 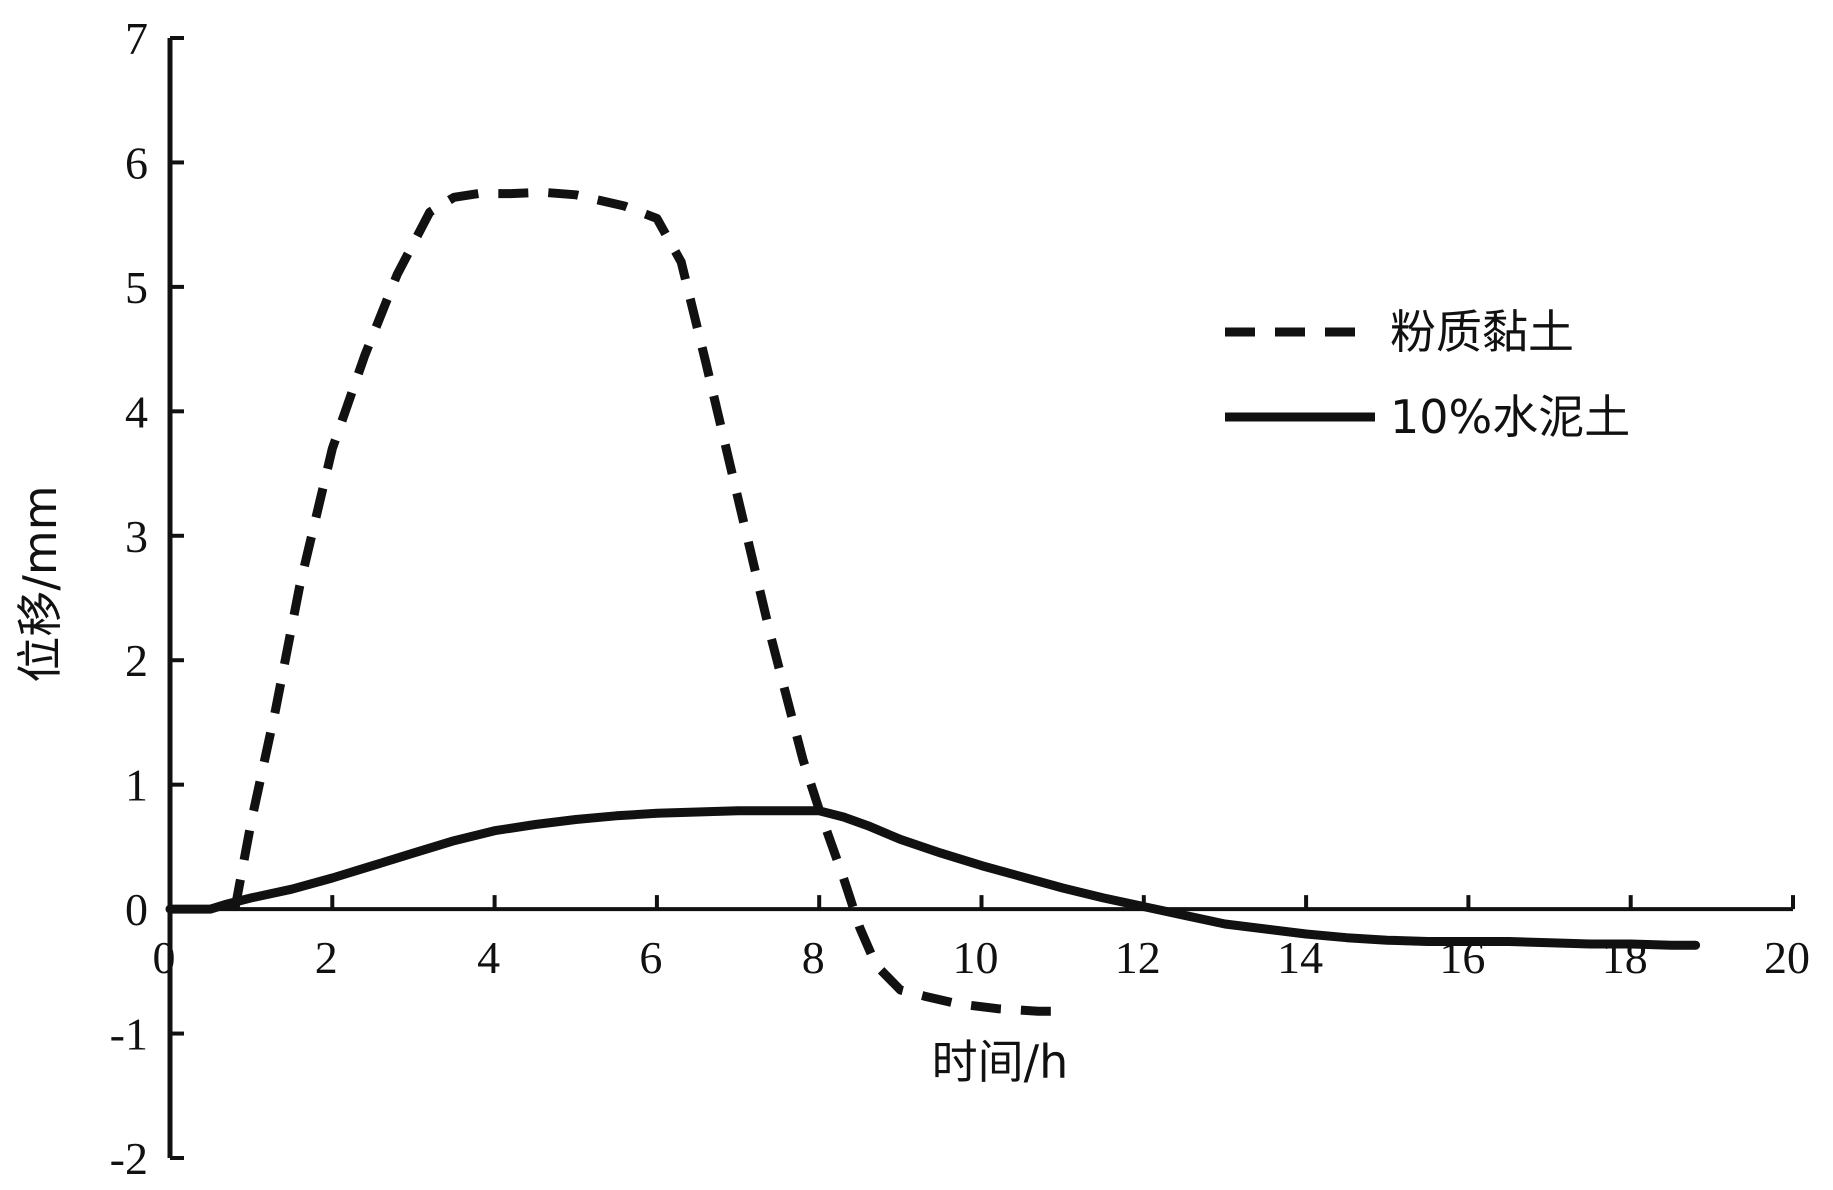 I want to click on y-tick-label: 0, so click(x=136, y=909).